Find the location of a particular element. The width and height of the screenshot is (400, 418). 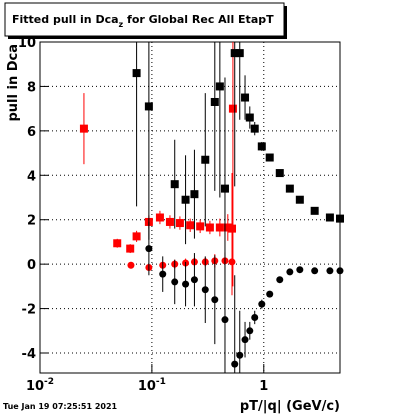

x-axis-title: pT/|q| (GeV/c) is located at coordinates (290, 406).